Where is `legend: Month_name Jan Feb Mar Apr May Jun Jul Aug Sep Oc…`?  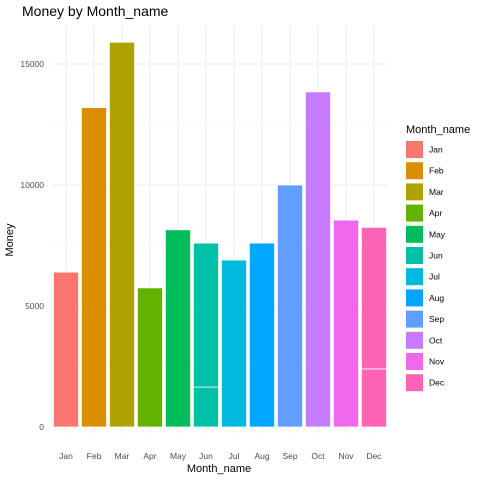 legend: Month_name Jan Feb Mar Apr May Jun Jul Aug Sep Oc… is located at coordinates (438, 258).